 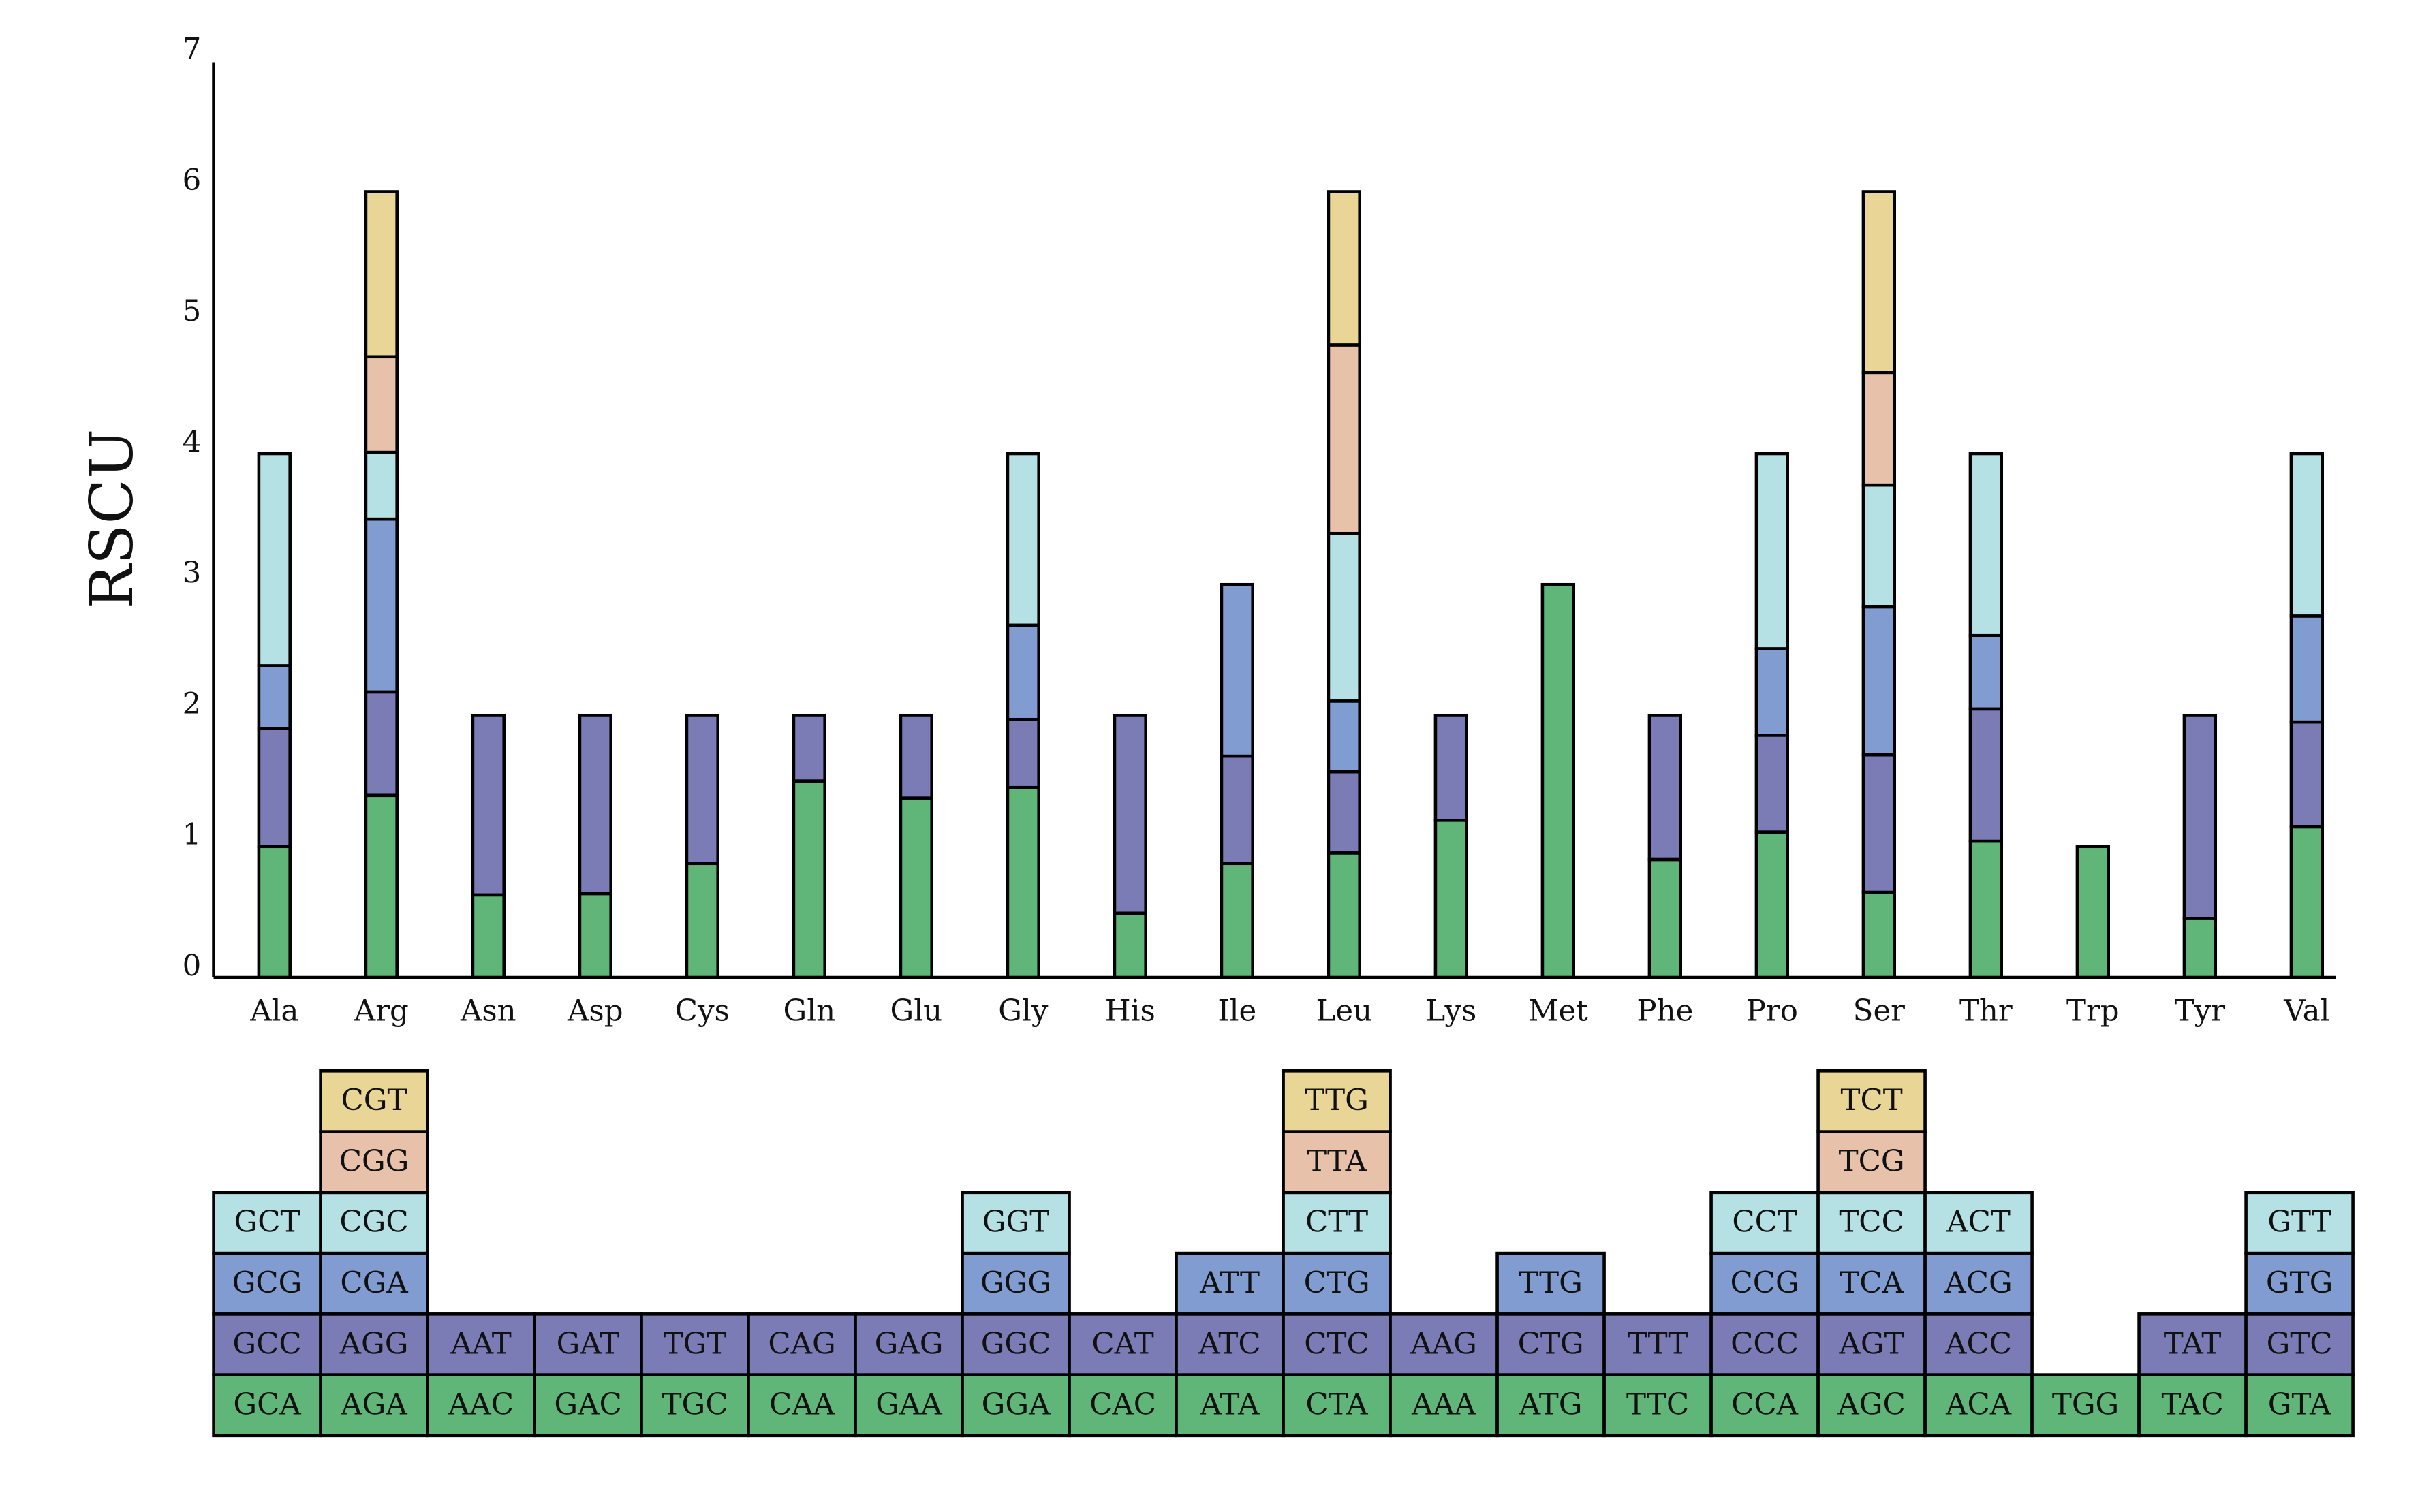 What do you see at coordinates (267, 1223) in the screenshot?
I see `codon-label: GCT` at bounding box center [267, 1223].